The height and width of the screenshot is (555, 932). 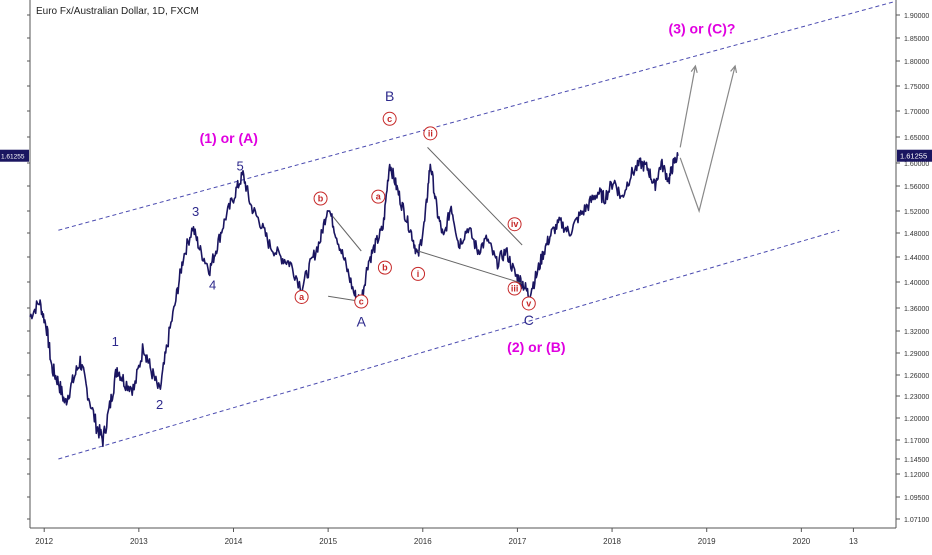 I want to click on x-tick-label: 2019, so click(x=707, y=541).